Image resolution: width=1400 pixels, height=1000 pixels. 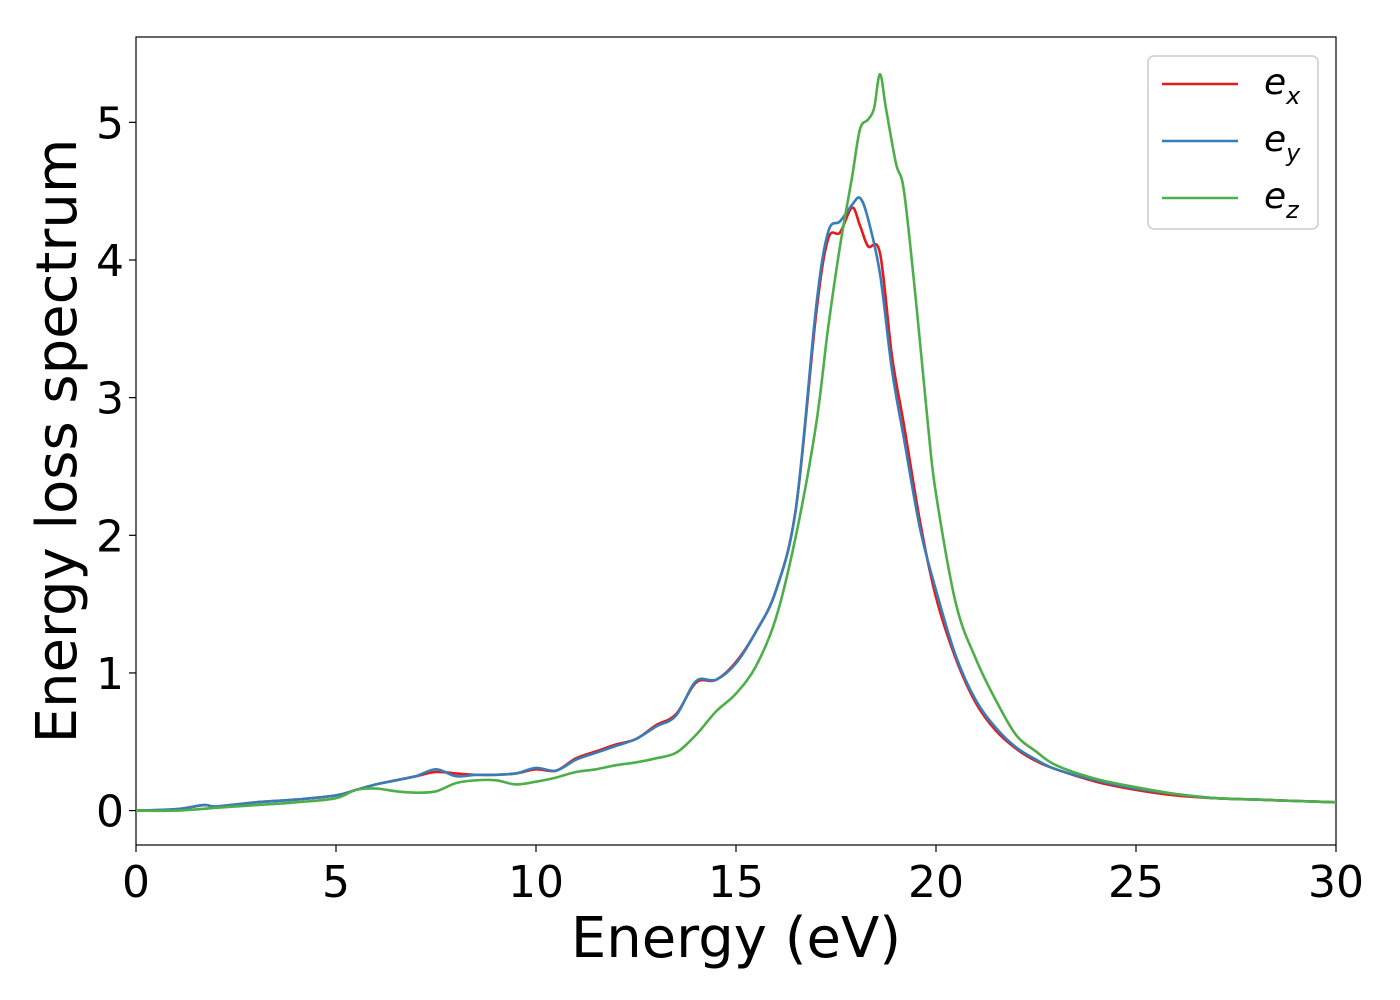 What do you see at coordinates (736, 938) in the screenshot?
I see `x-axis-label: Energy (eV)` at bounding box center [736, 938].